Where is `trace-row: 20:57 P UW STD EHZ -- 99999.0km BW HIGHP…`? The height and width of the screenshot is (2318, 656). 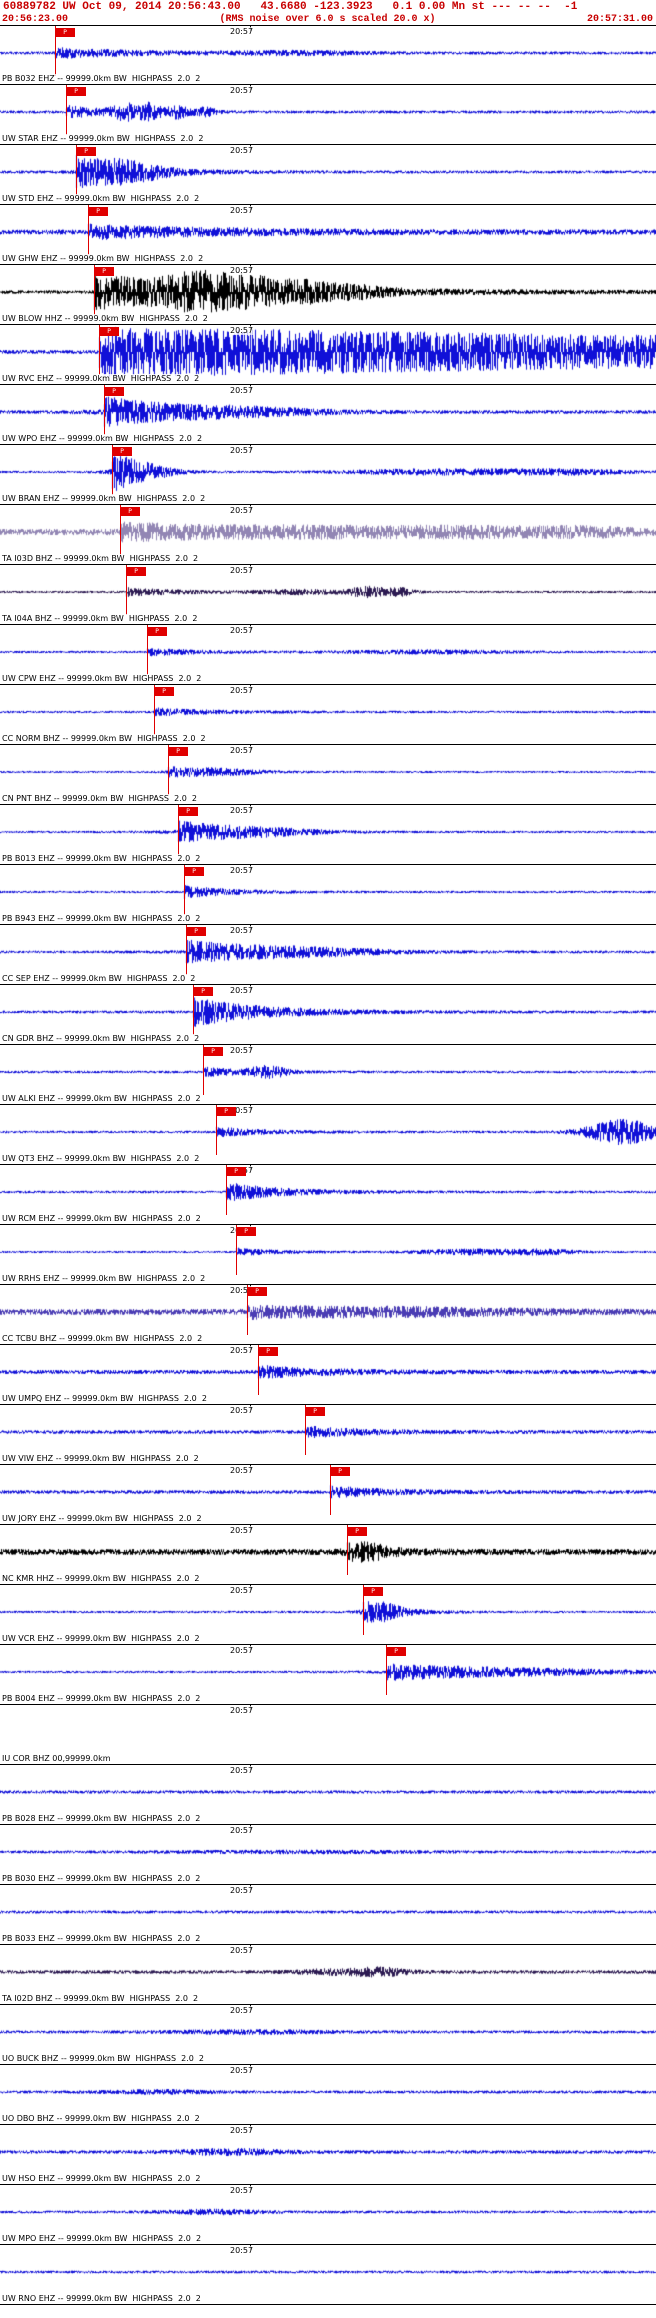
trace-row: 20:57 P UW STD EHZ -- 99999.0km BW HIGHP… is located at coordinates (328, 175).